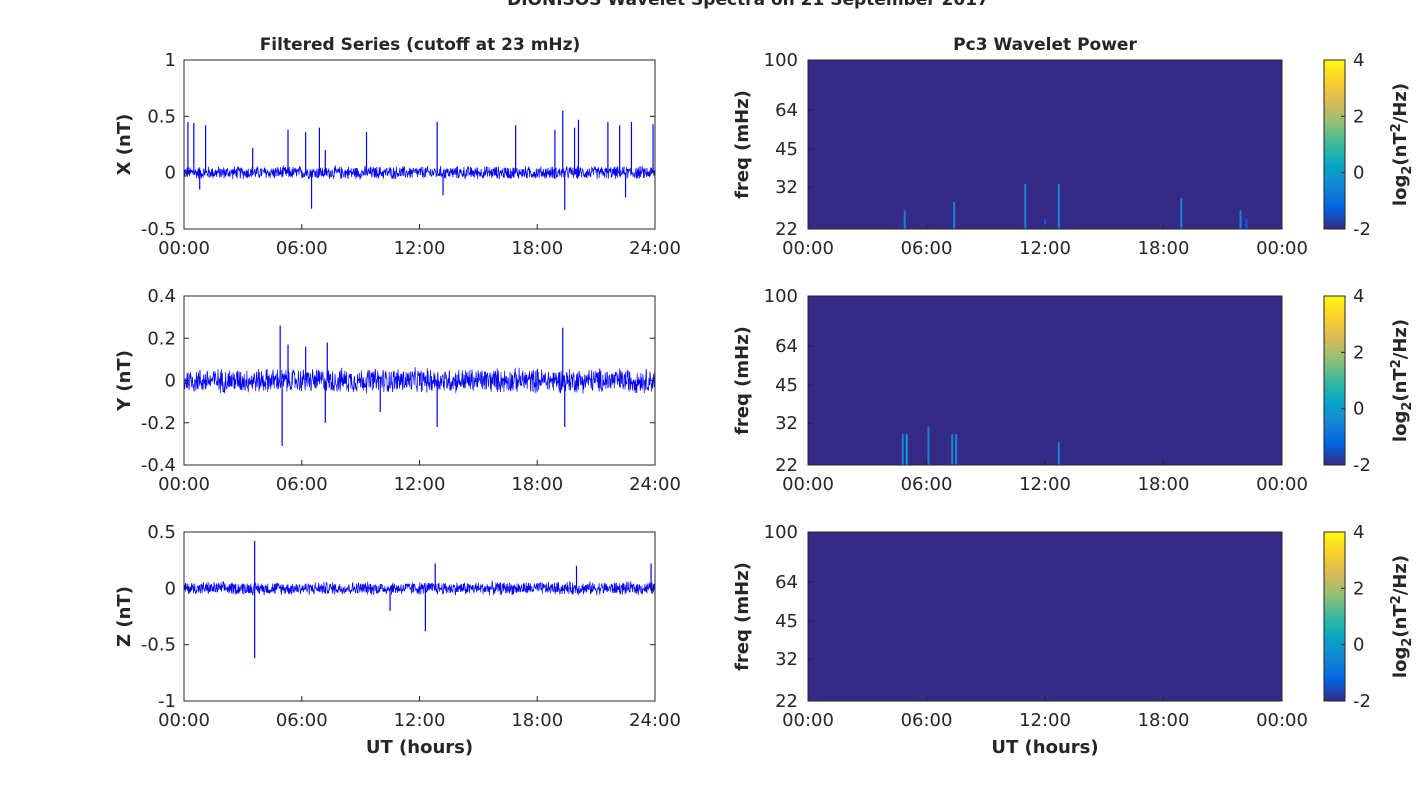 This screenshot has width=1418, height=788. What do you see at coordinates (161, 338) in the screenshot?
I see `y-tick-label: 0.2` at bounding box center [161, 338].